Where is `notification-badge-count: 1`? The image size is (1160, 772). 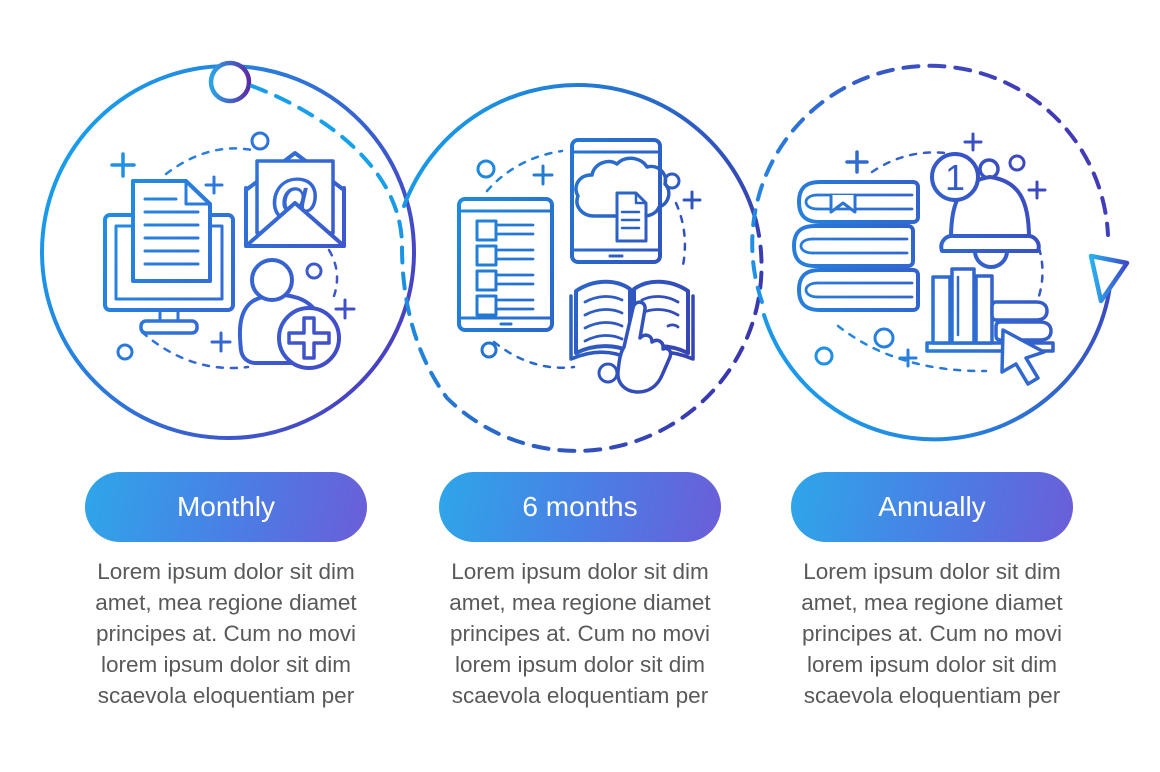 notification-badge-count: 1 is located at coordinates (955, 177).